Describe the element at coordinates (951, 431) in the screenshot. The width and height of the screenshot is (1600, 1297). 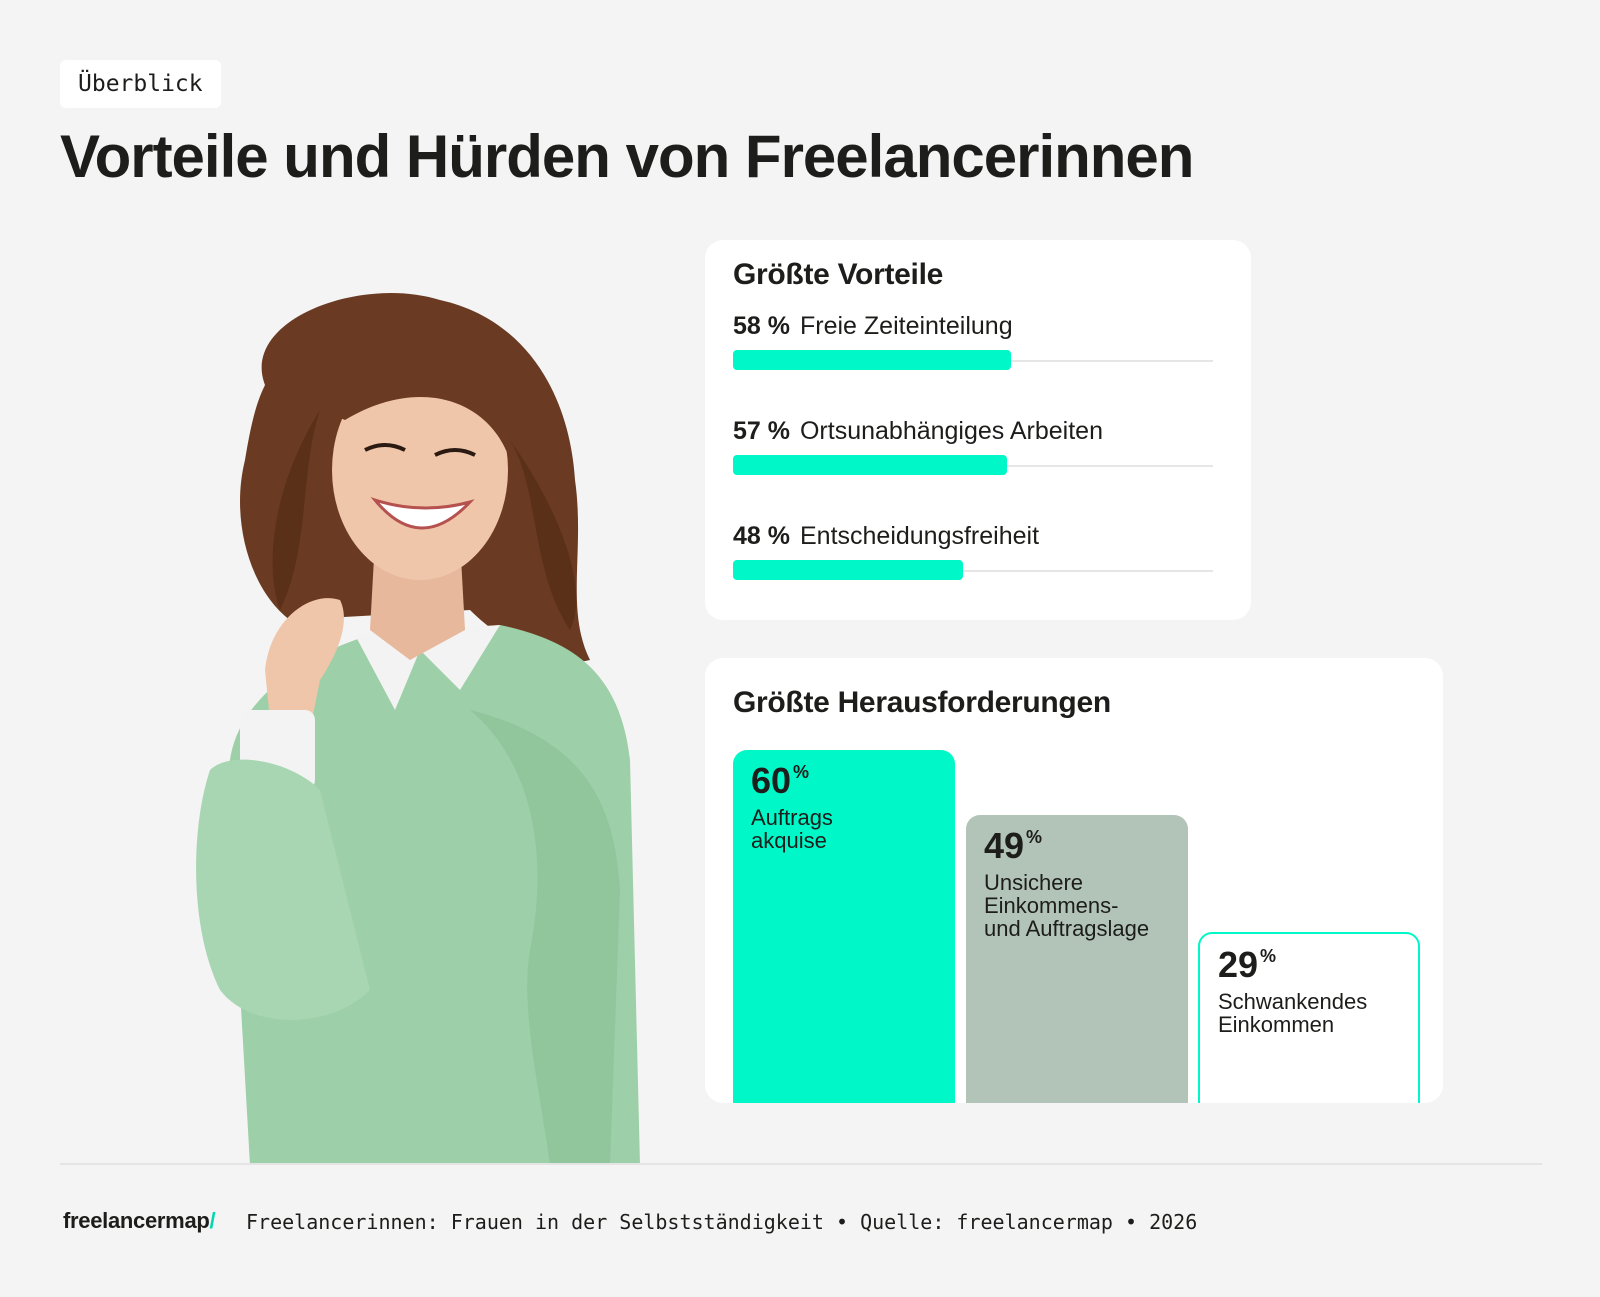
I see `advantage-category: Ortsunabhängiges Arbeiten` at that location.